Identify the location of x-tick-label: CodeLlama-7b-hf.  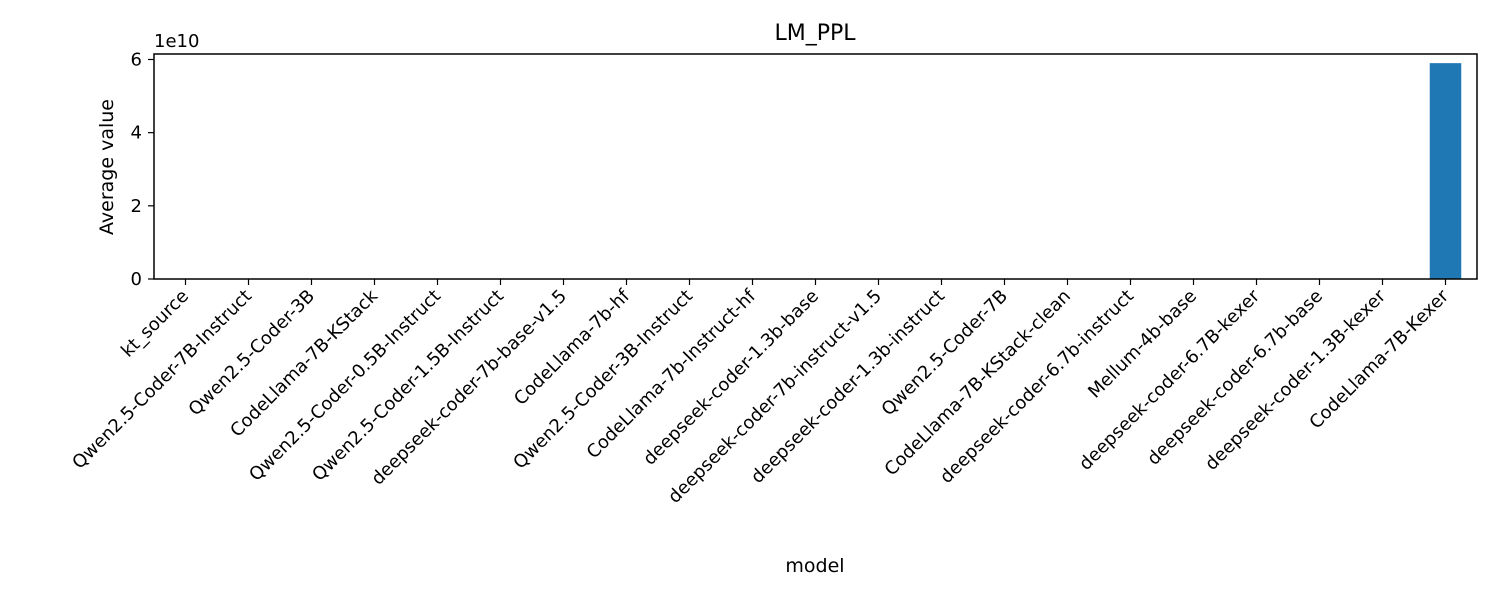
(572, 347).